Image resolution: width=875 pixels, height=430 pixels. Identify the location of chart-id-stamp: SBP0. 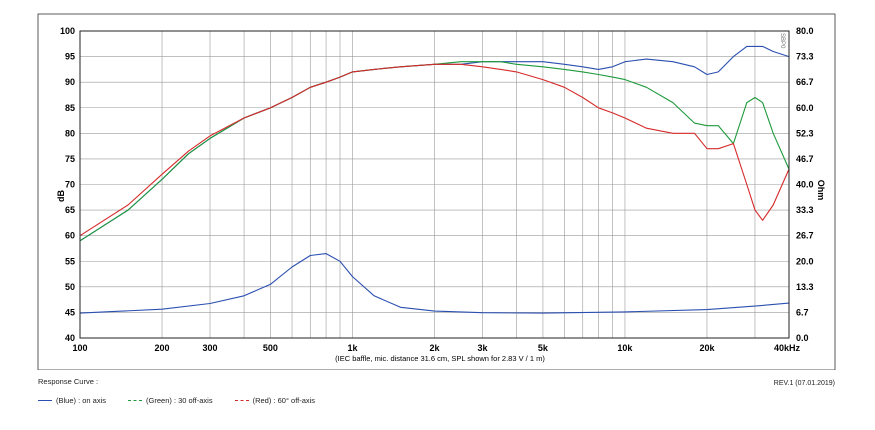
(782, 41).